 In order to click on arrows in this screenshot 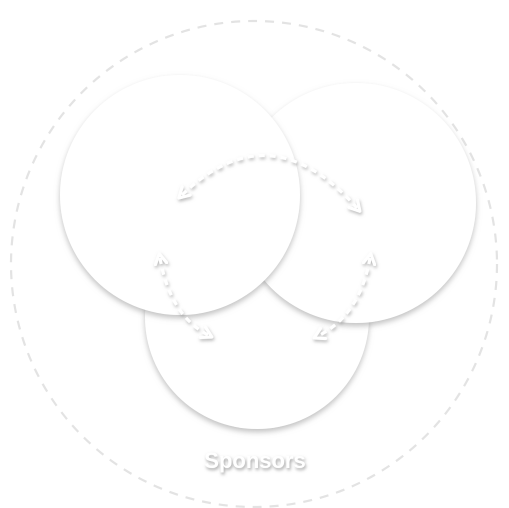, I will do `click(265, 245)`.